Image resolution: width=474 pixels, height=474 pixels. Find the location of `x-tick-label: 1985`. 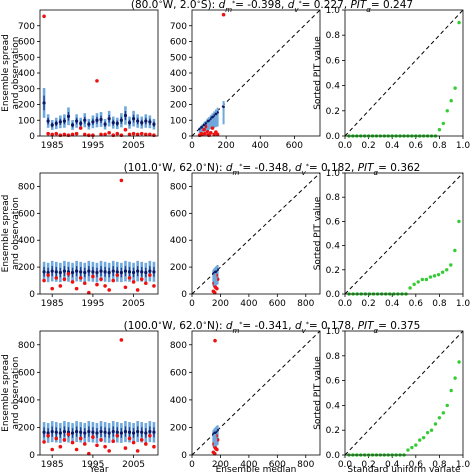

x-tick-label: 1985 is located at coordinates (52, 465).